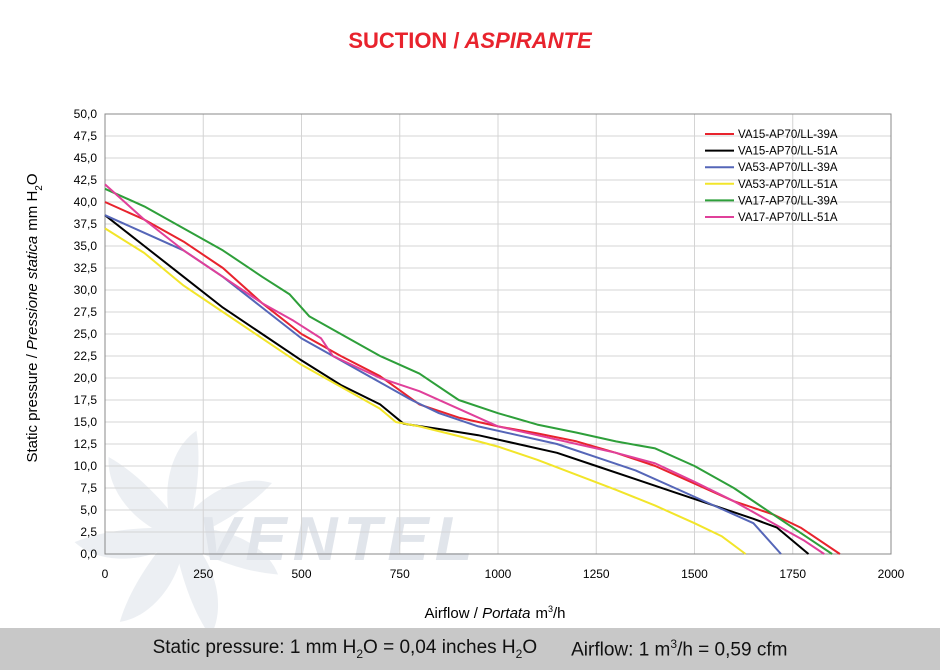 Image resolution: width=940 pixels, height=670 pixels. Describe the element at coordinates (788, 201) in the screenshot. I see `legend-entry: VA17-AP70/LL-39A` at that location.